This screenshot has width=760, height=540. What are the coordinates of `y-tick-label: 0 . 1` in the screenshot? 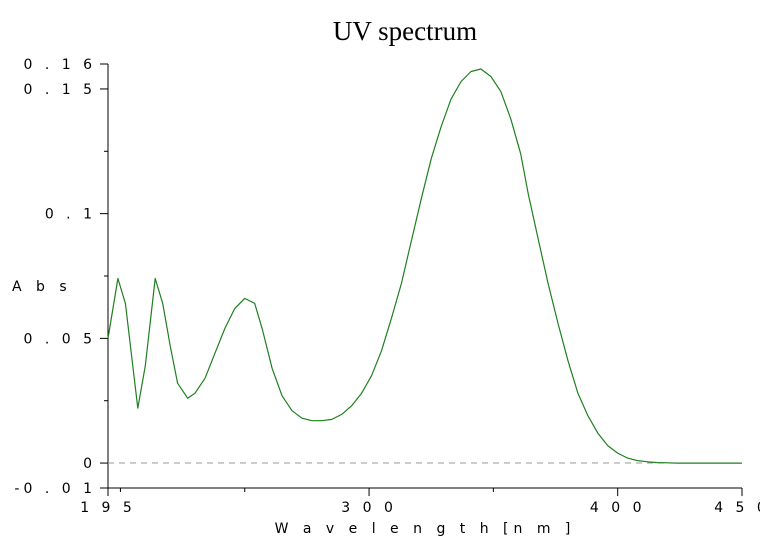 It's located at (70, 215).